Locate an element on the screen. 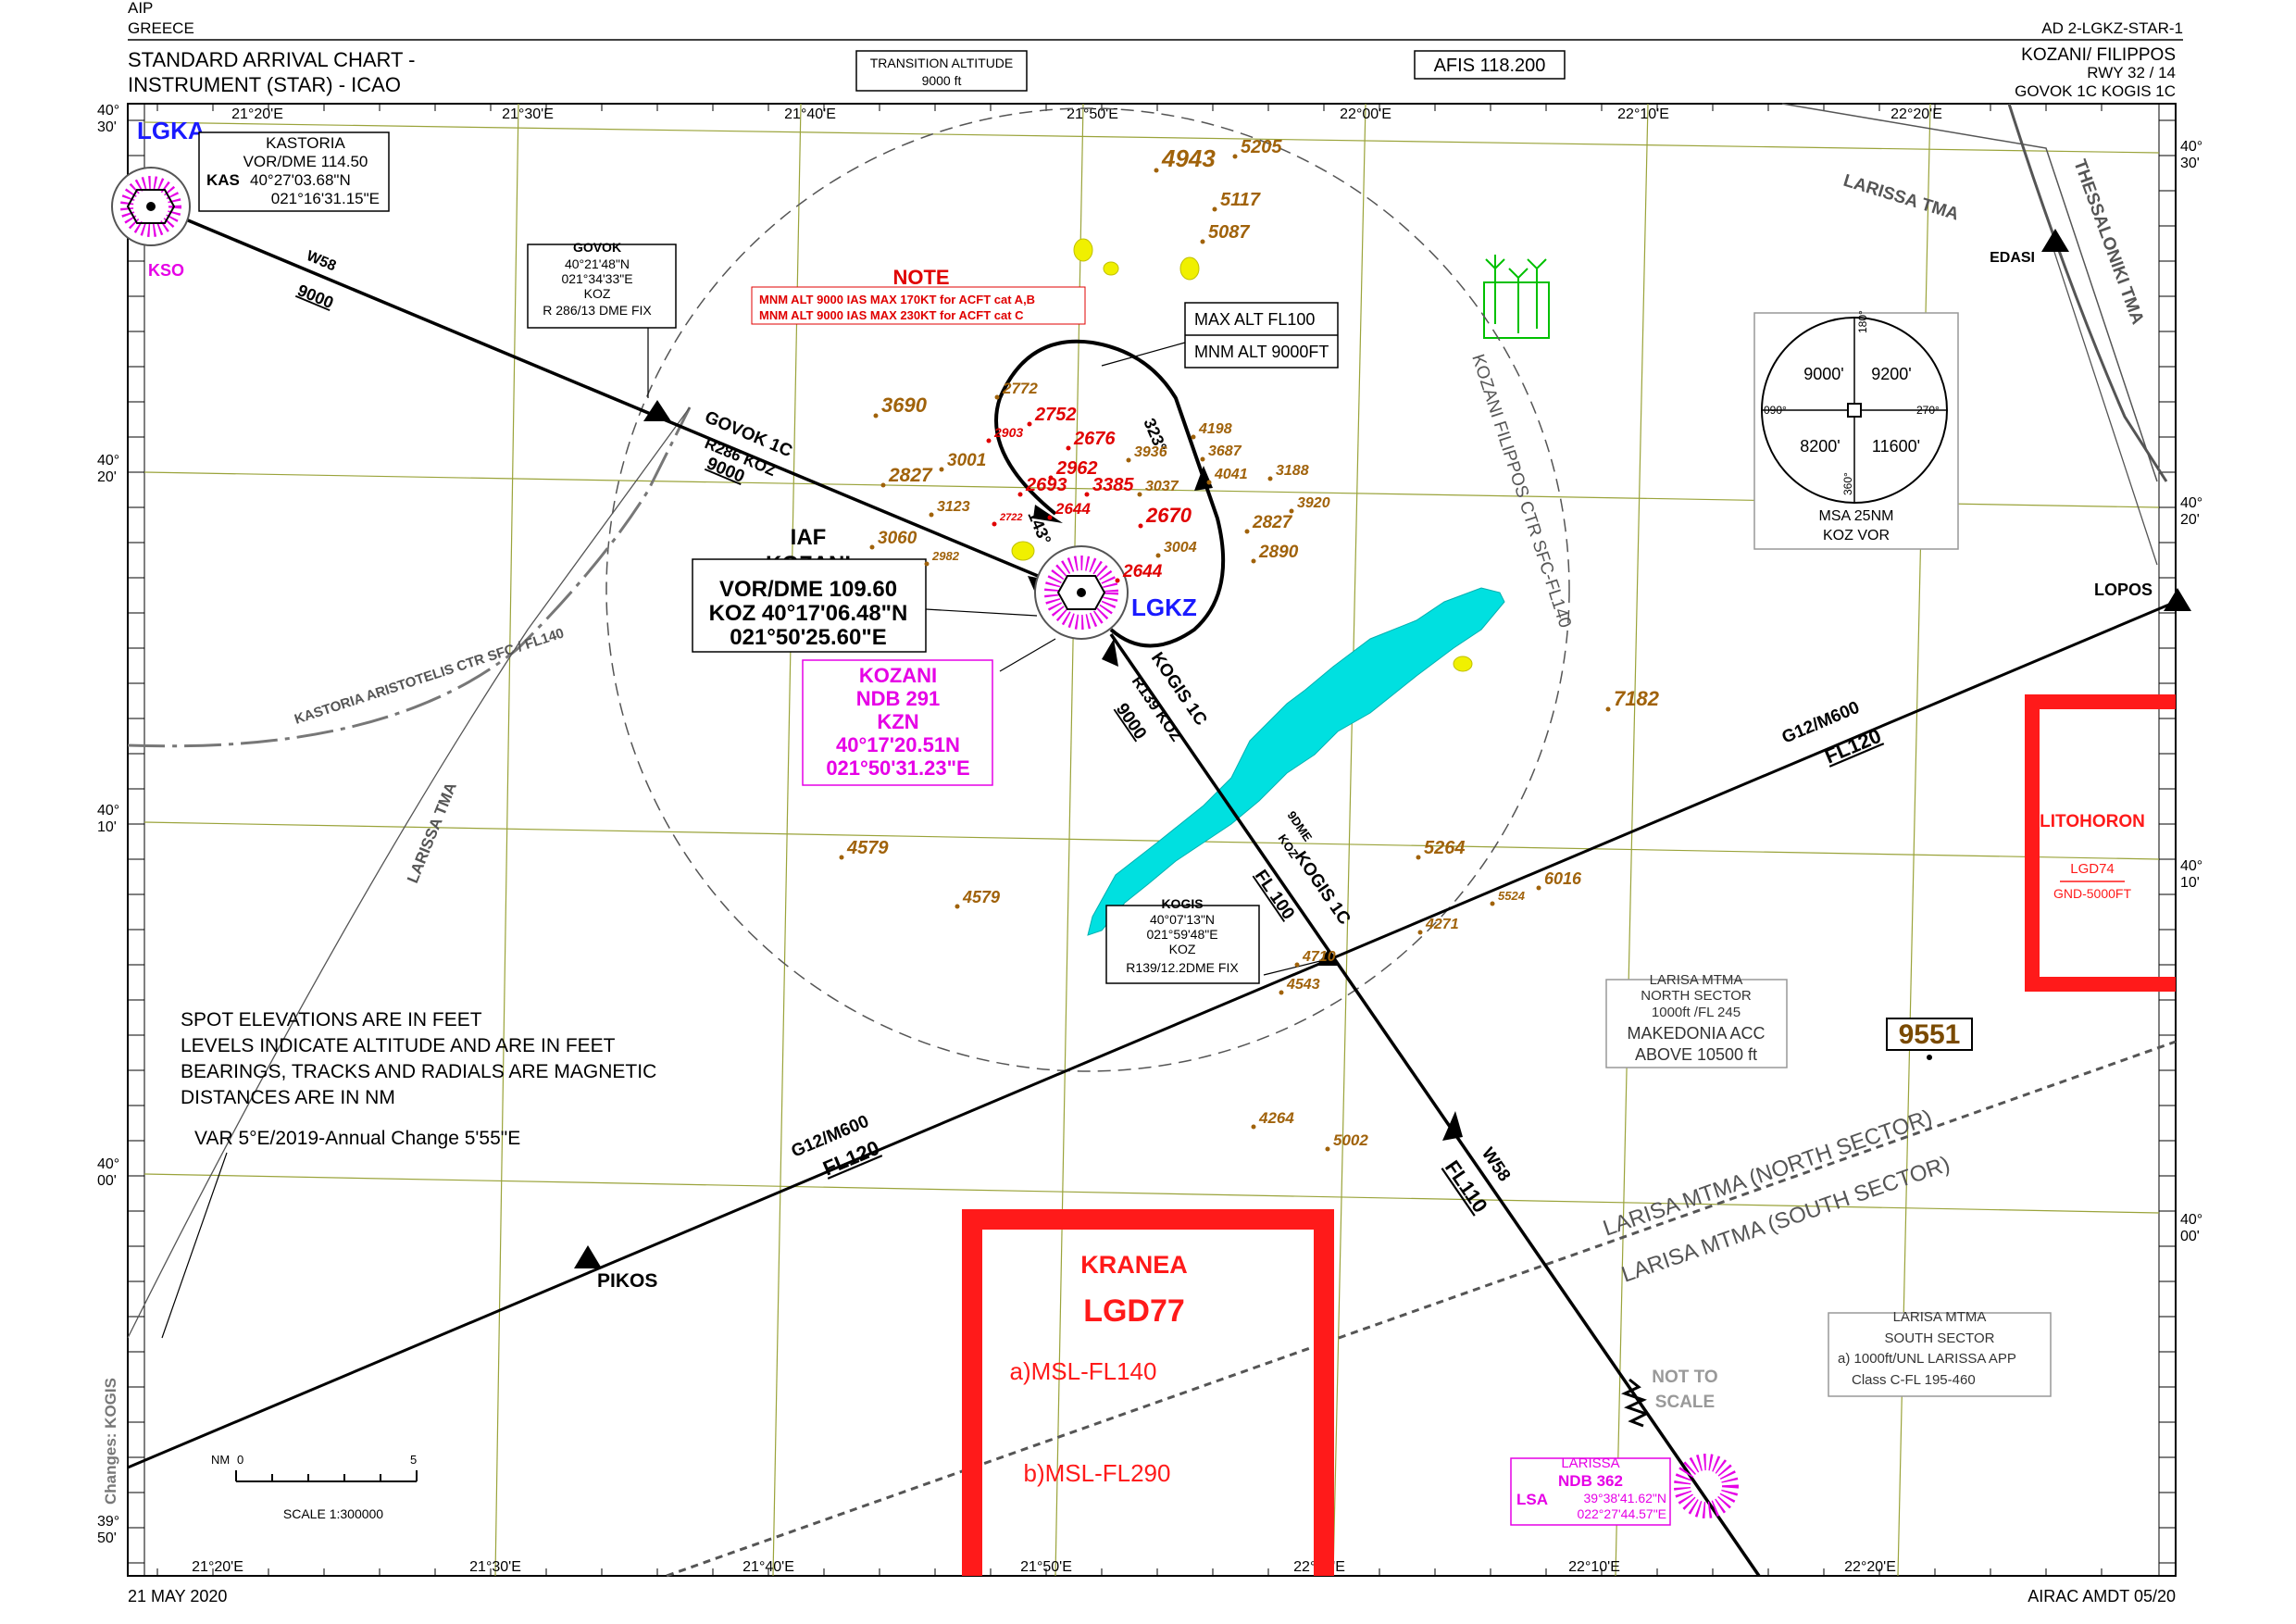 The height and width of the screenshot is (1624, 2296). maxalt-leader is located at coordinates (1143, 354).